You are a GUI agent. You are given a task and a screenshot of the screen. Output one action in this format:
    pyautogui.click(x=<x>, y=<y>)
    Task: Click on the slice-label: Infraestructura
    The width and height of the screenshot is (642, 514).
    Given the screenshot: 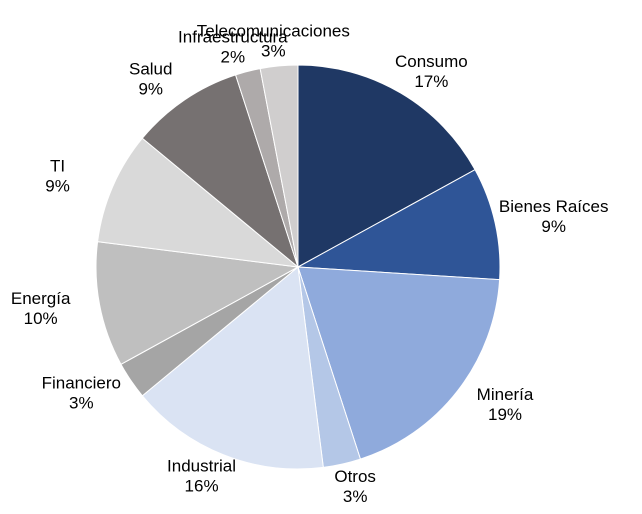 What is the action you would take?
    pyautogui.click(x=233, y=37)
    